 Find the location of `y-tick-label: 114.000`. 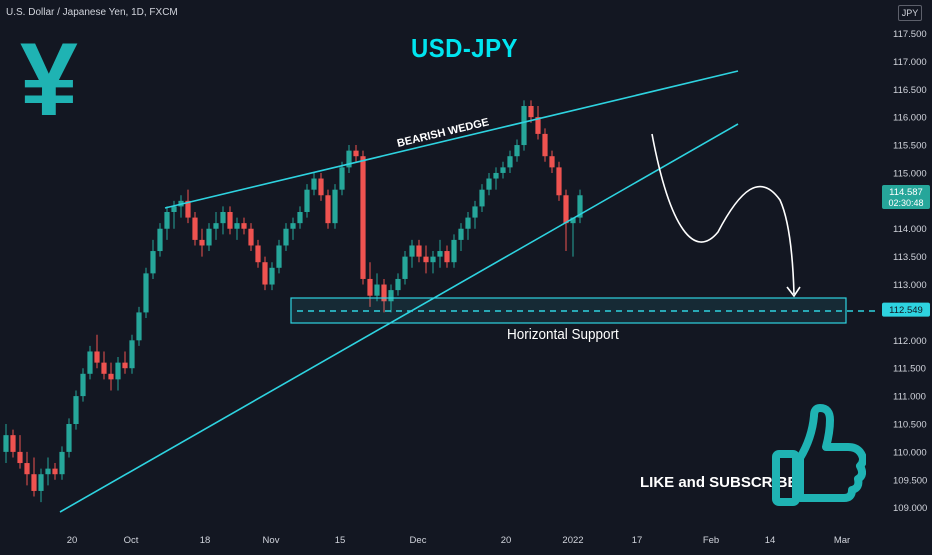

y-tick-label: 114.000 is located at coordinates (910, 229).